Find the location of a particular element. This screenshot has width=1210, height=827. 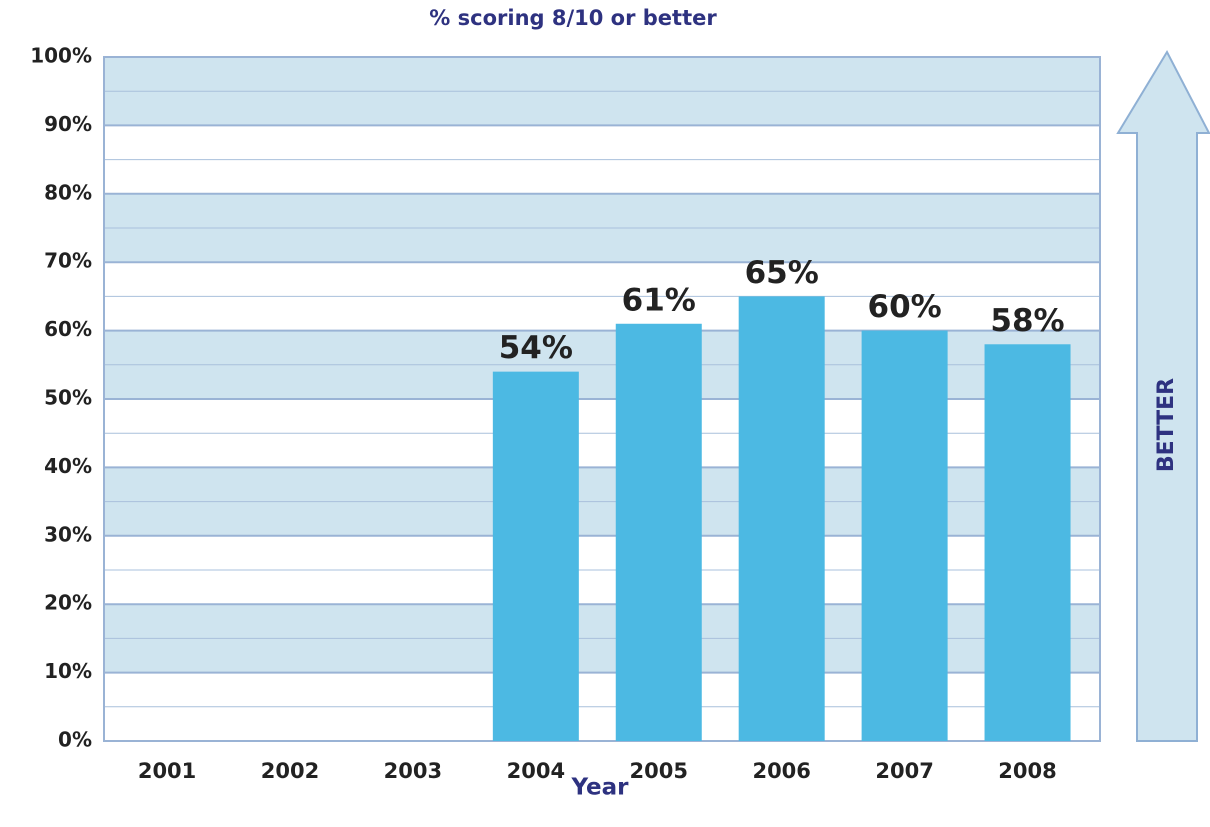

value-label: 60% is located at coordinates (905, 307).